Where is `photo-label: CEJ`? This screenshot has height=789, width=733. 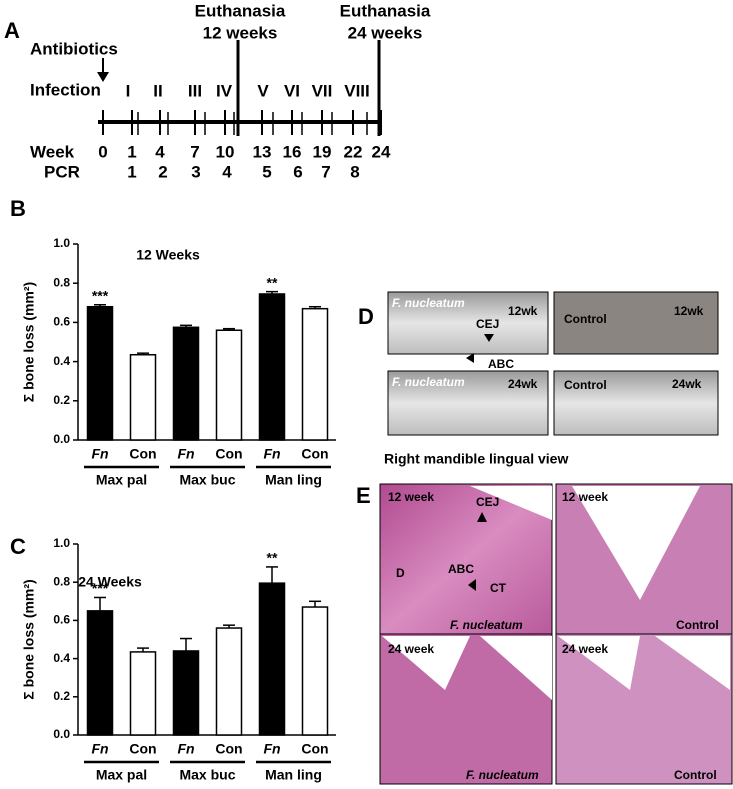 photo-label: CEJ is located at coordinates (487, 324).